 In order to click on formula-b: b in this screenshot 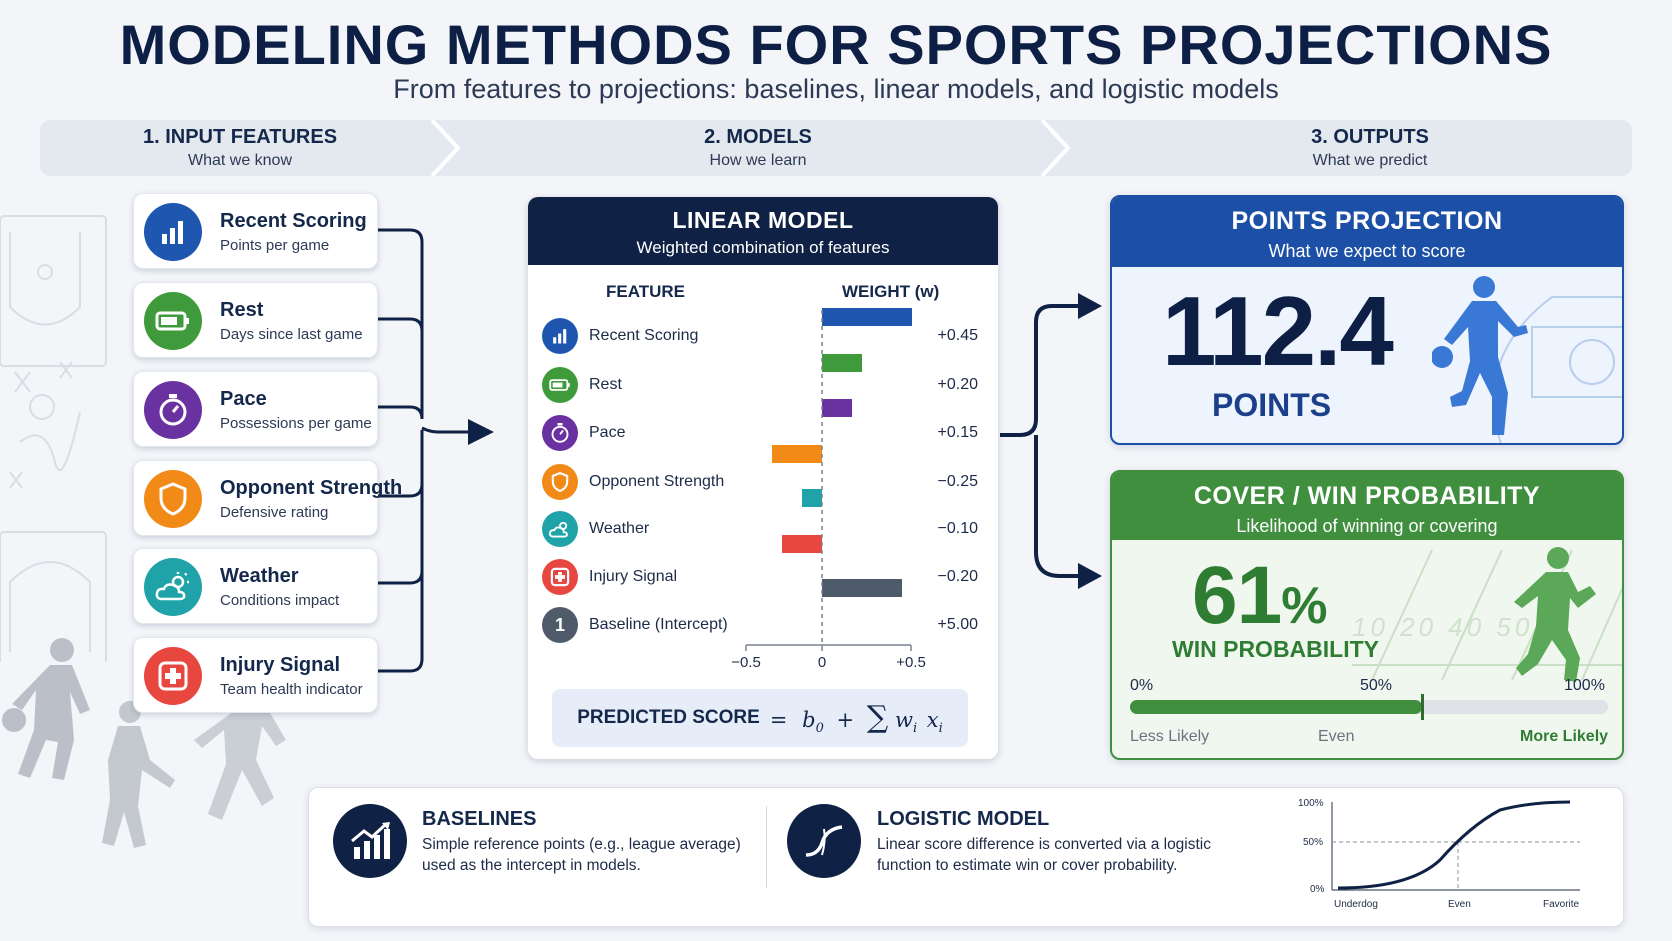, I will do `click(809, 719)`.